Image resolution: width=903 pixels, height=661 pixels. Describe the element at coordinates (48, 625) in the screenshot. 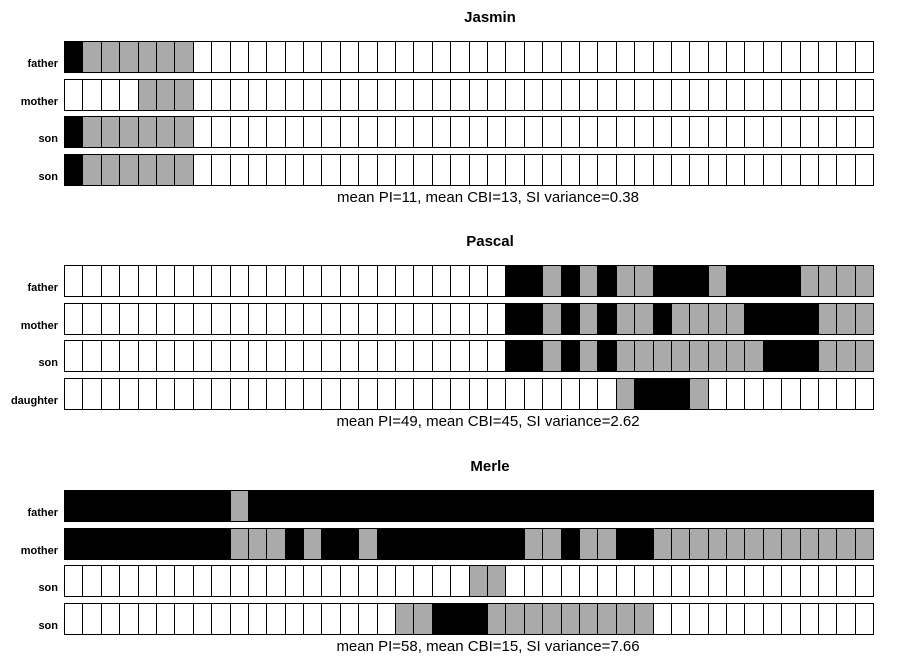

I see `row-label: son` at that location.